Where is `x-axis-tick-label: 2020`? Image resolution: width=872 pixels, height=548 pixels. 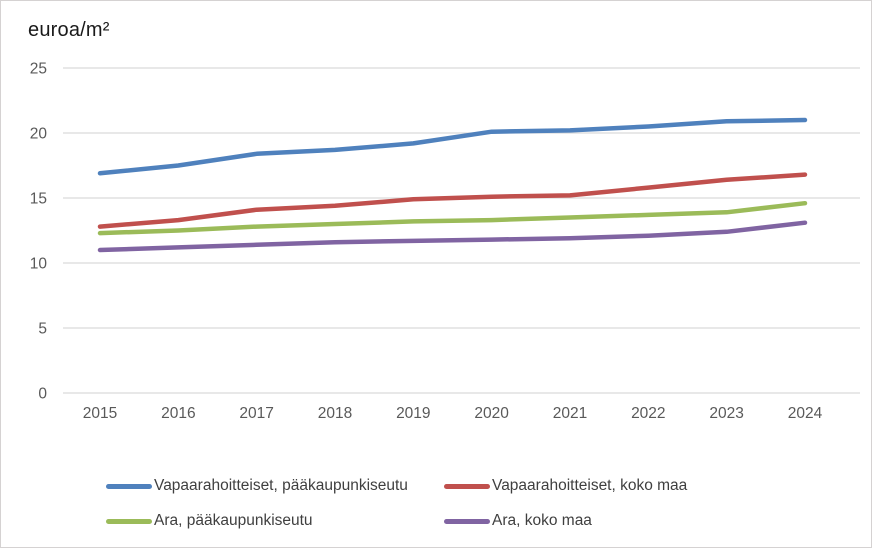 x-axis-tick-label: 2020 is located at coordinates (491, 413).